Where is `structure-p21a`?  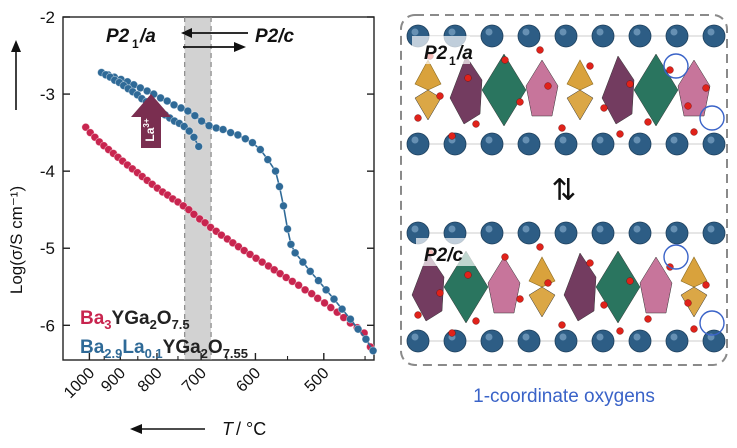 structure-p21a is located at coordinates (566, 90).